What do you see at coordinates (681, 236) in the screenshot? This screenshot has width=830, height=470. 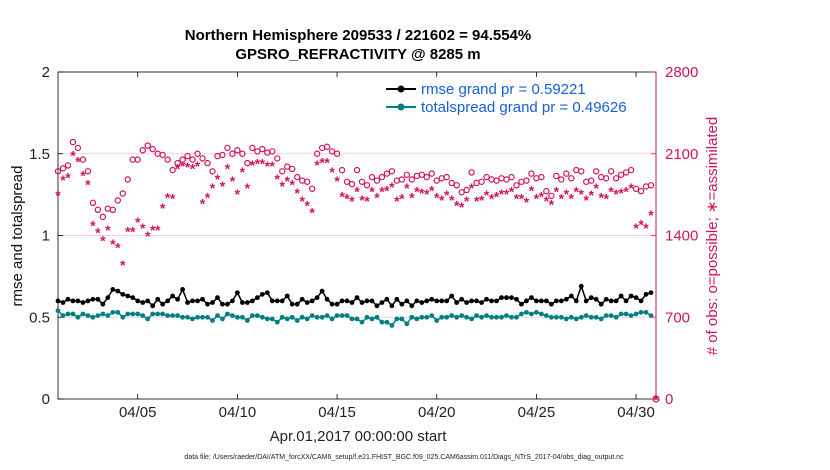 I see `y-right-tick-label: 1400` at bounding box center [681, 236].